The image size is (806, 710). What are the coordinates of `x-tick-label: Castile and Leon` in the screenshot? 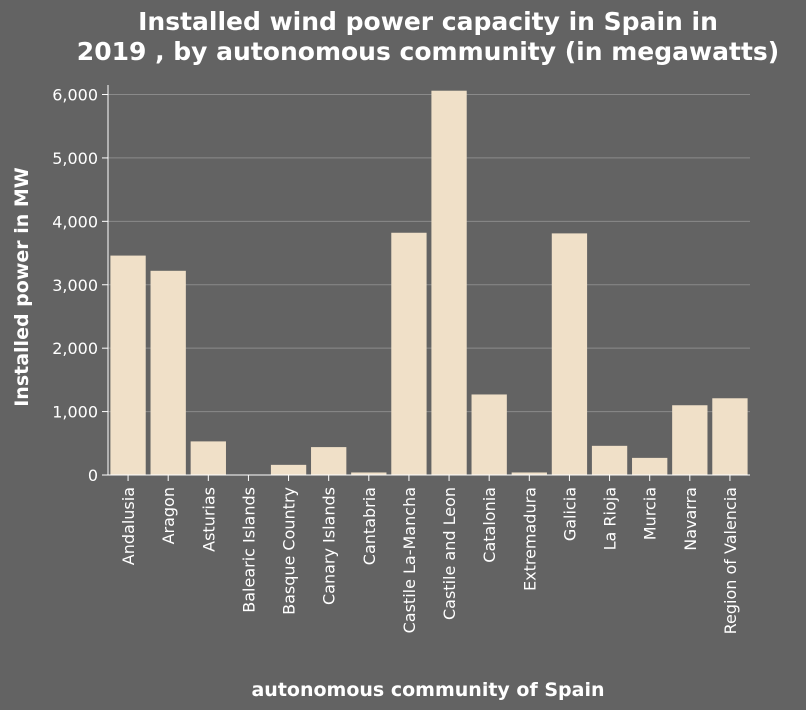 It's located at (449, 553).